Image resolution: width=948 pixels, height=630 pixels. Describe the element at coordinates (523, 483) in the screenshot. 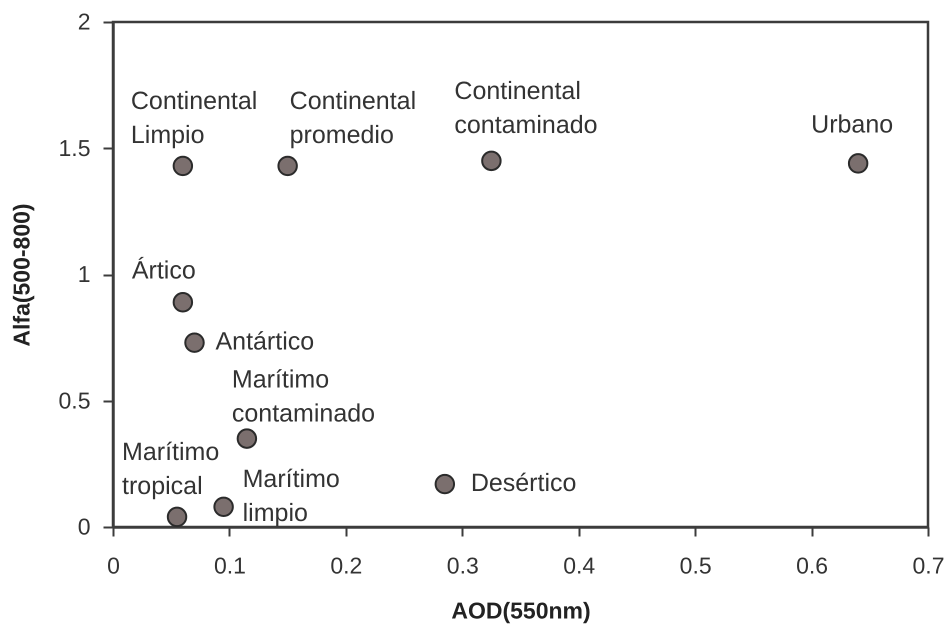

I see `annotation: Desértico` at that location.